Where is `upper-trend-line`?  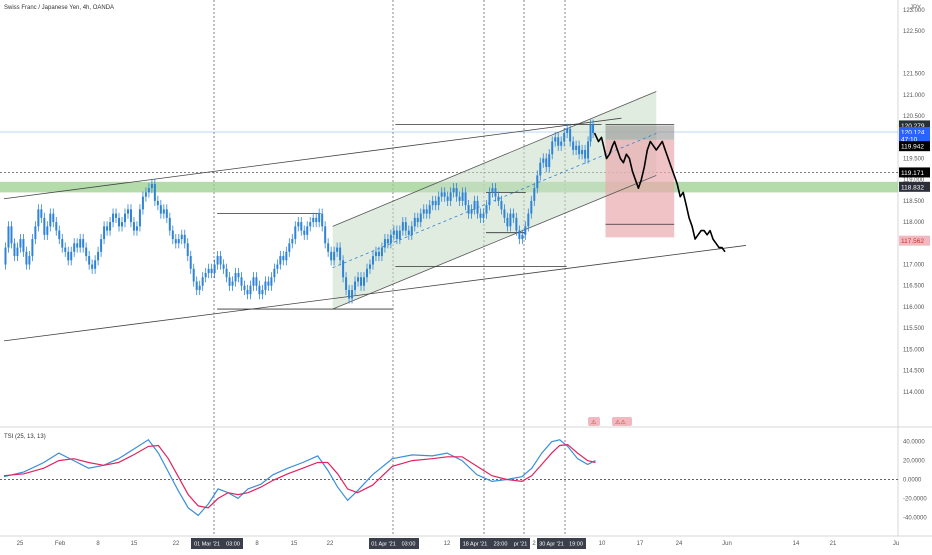
upper-trend-line is located at coordinates (312, 158).